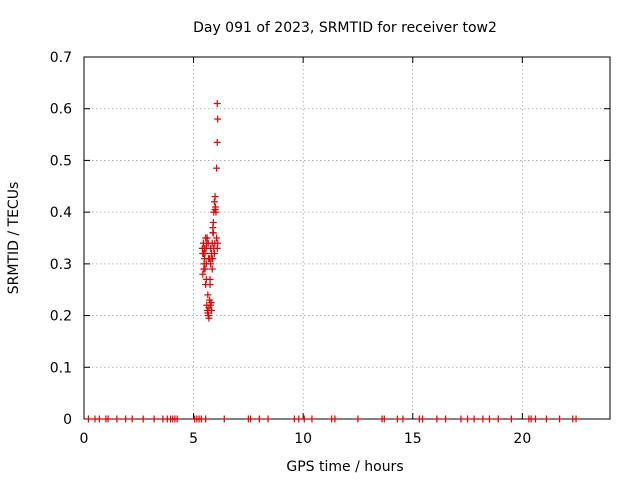 This screenshot has height=480, width=640. What do you see at coordinates (522, 439) in the screenshot?
I see `x-tick-label: 20` at bounding box center [522, 439].